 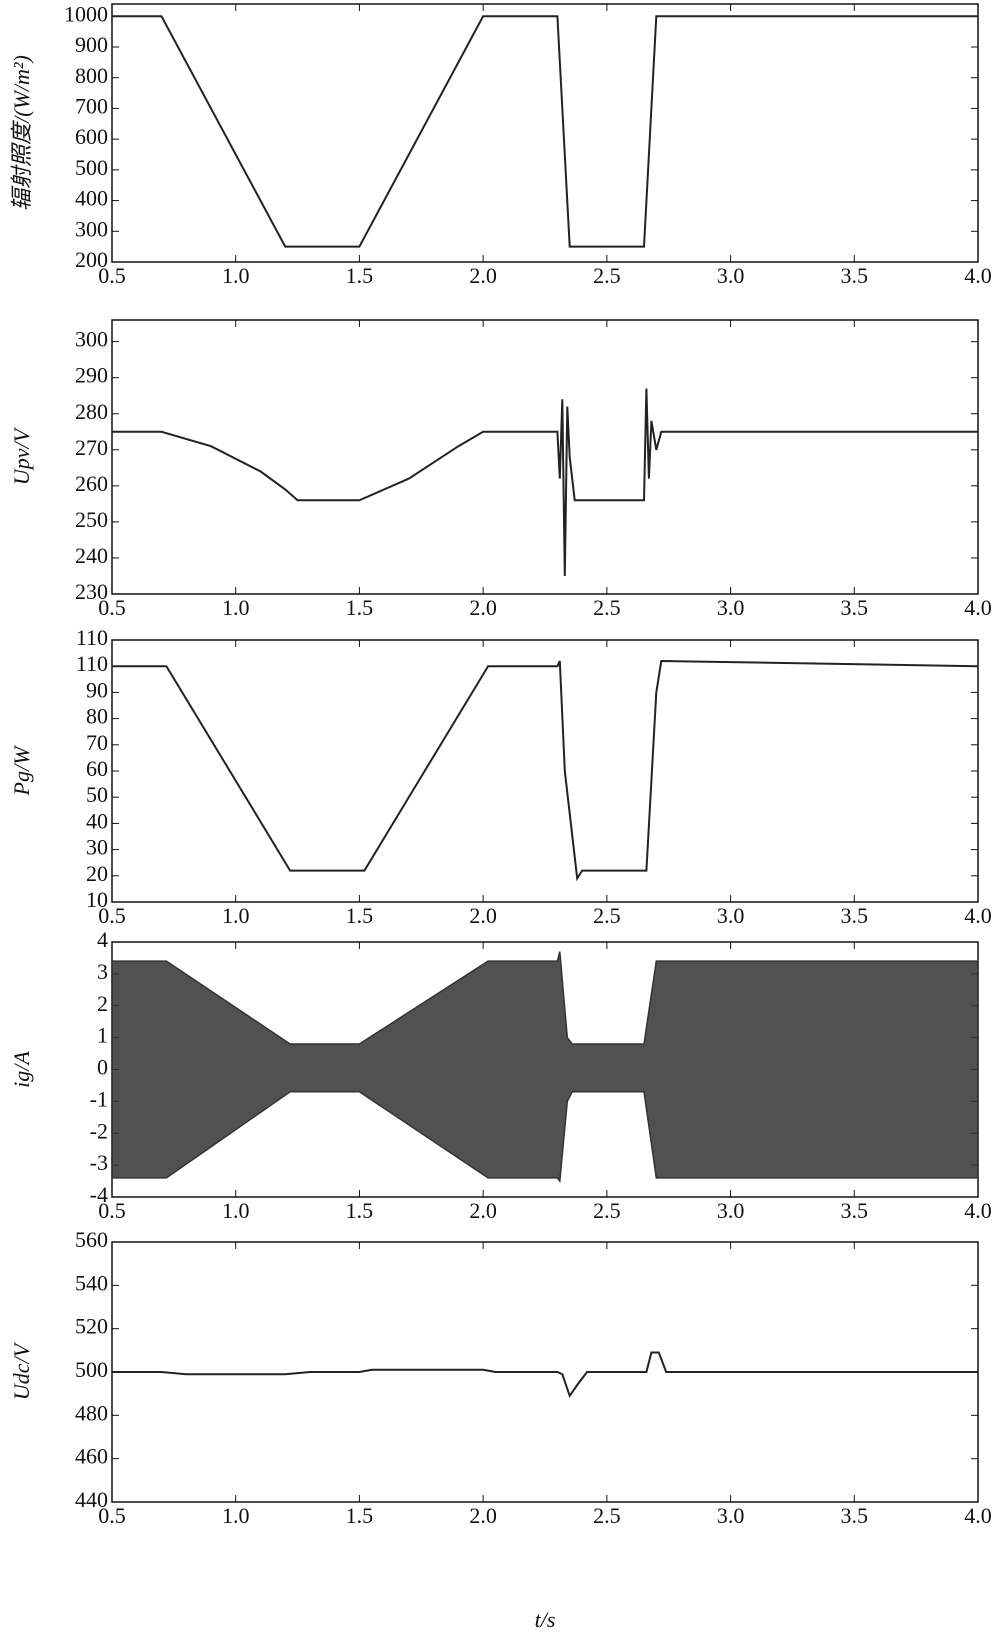 What do you see at coordinates (97, 689) in the screenshot?
I see `y-tick-label: 90` at bounding box center [97, 689].